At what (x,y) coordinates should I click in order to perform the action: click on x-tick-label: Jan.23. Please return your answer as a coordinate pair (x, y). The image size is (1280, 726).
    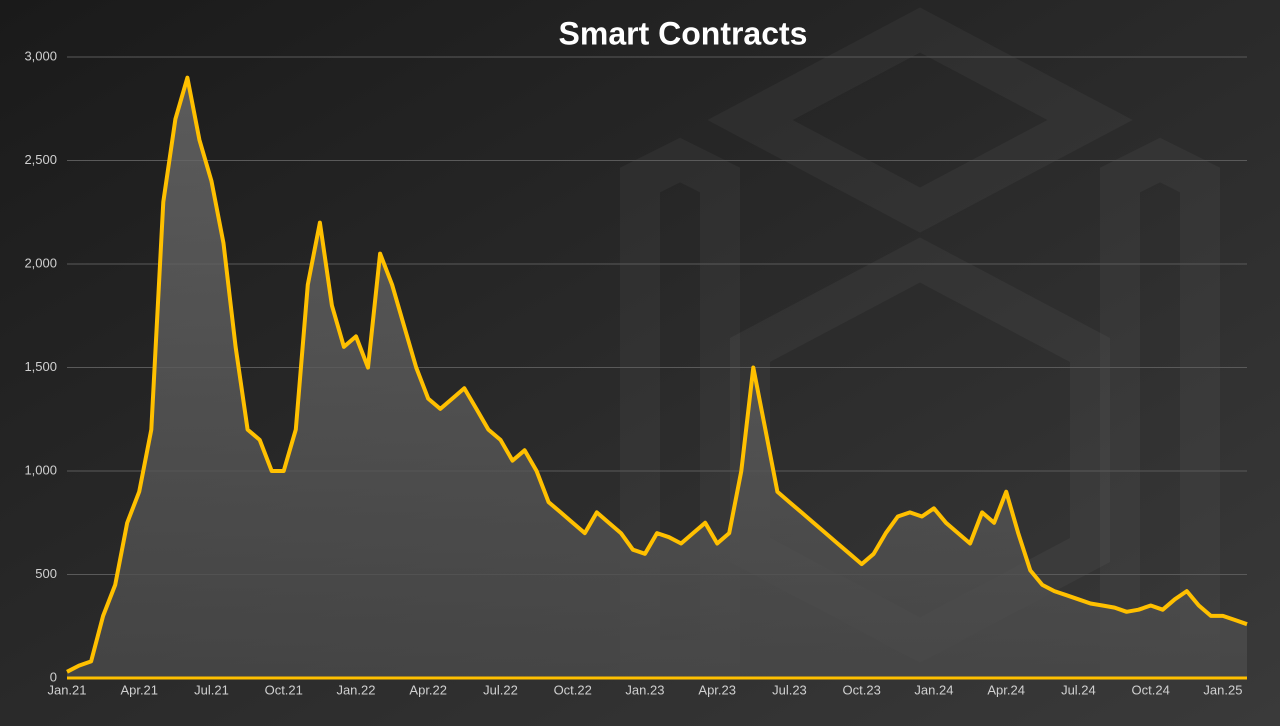
    Looking at the image, I should click on (644, 689).